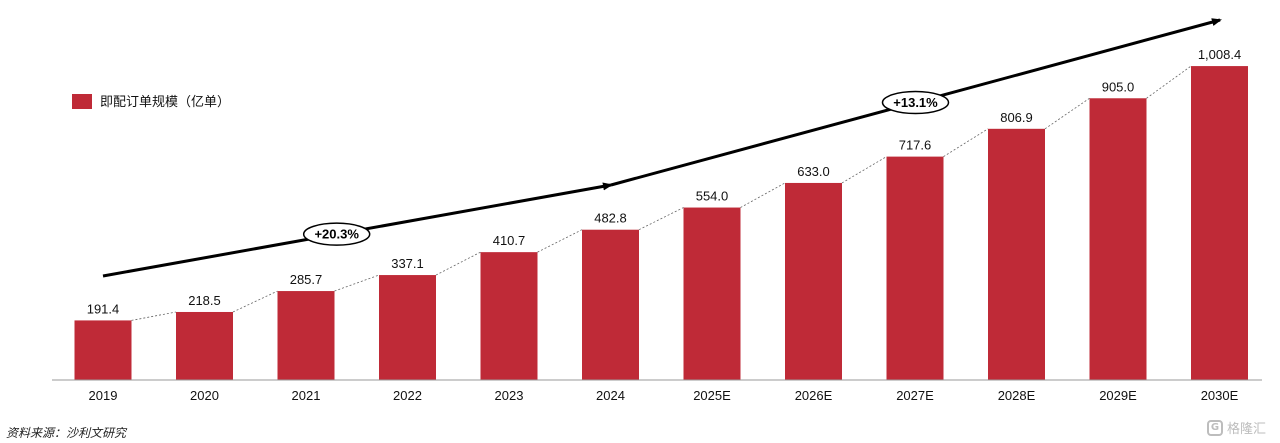  I want to click on legend-label: 即配订单规模（亿单）, so click(165, 102).